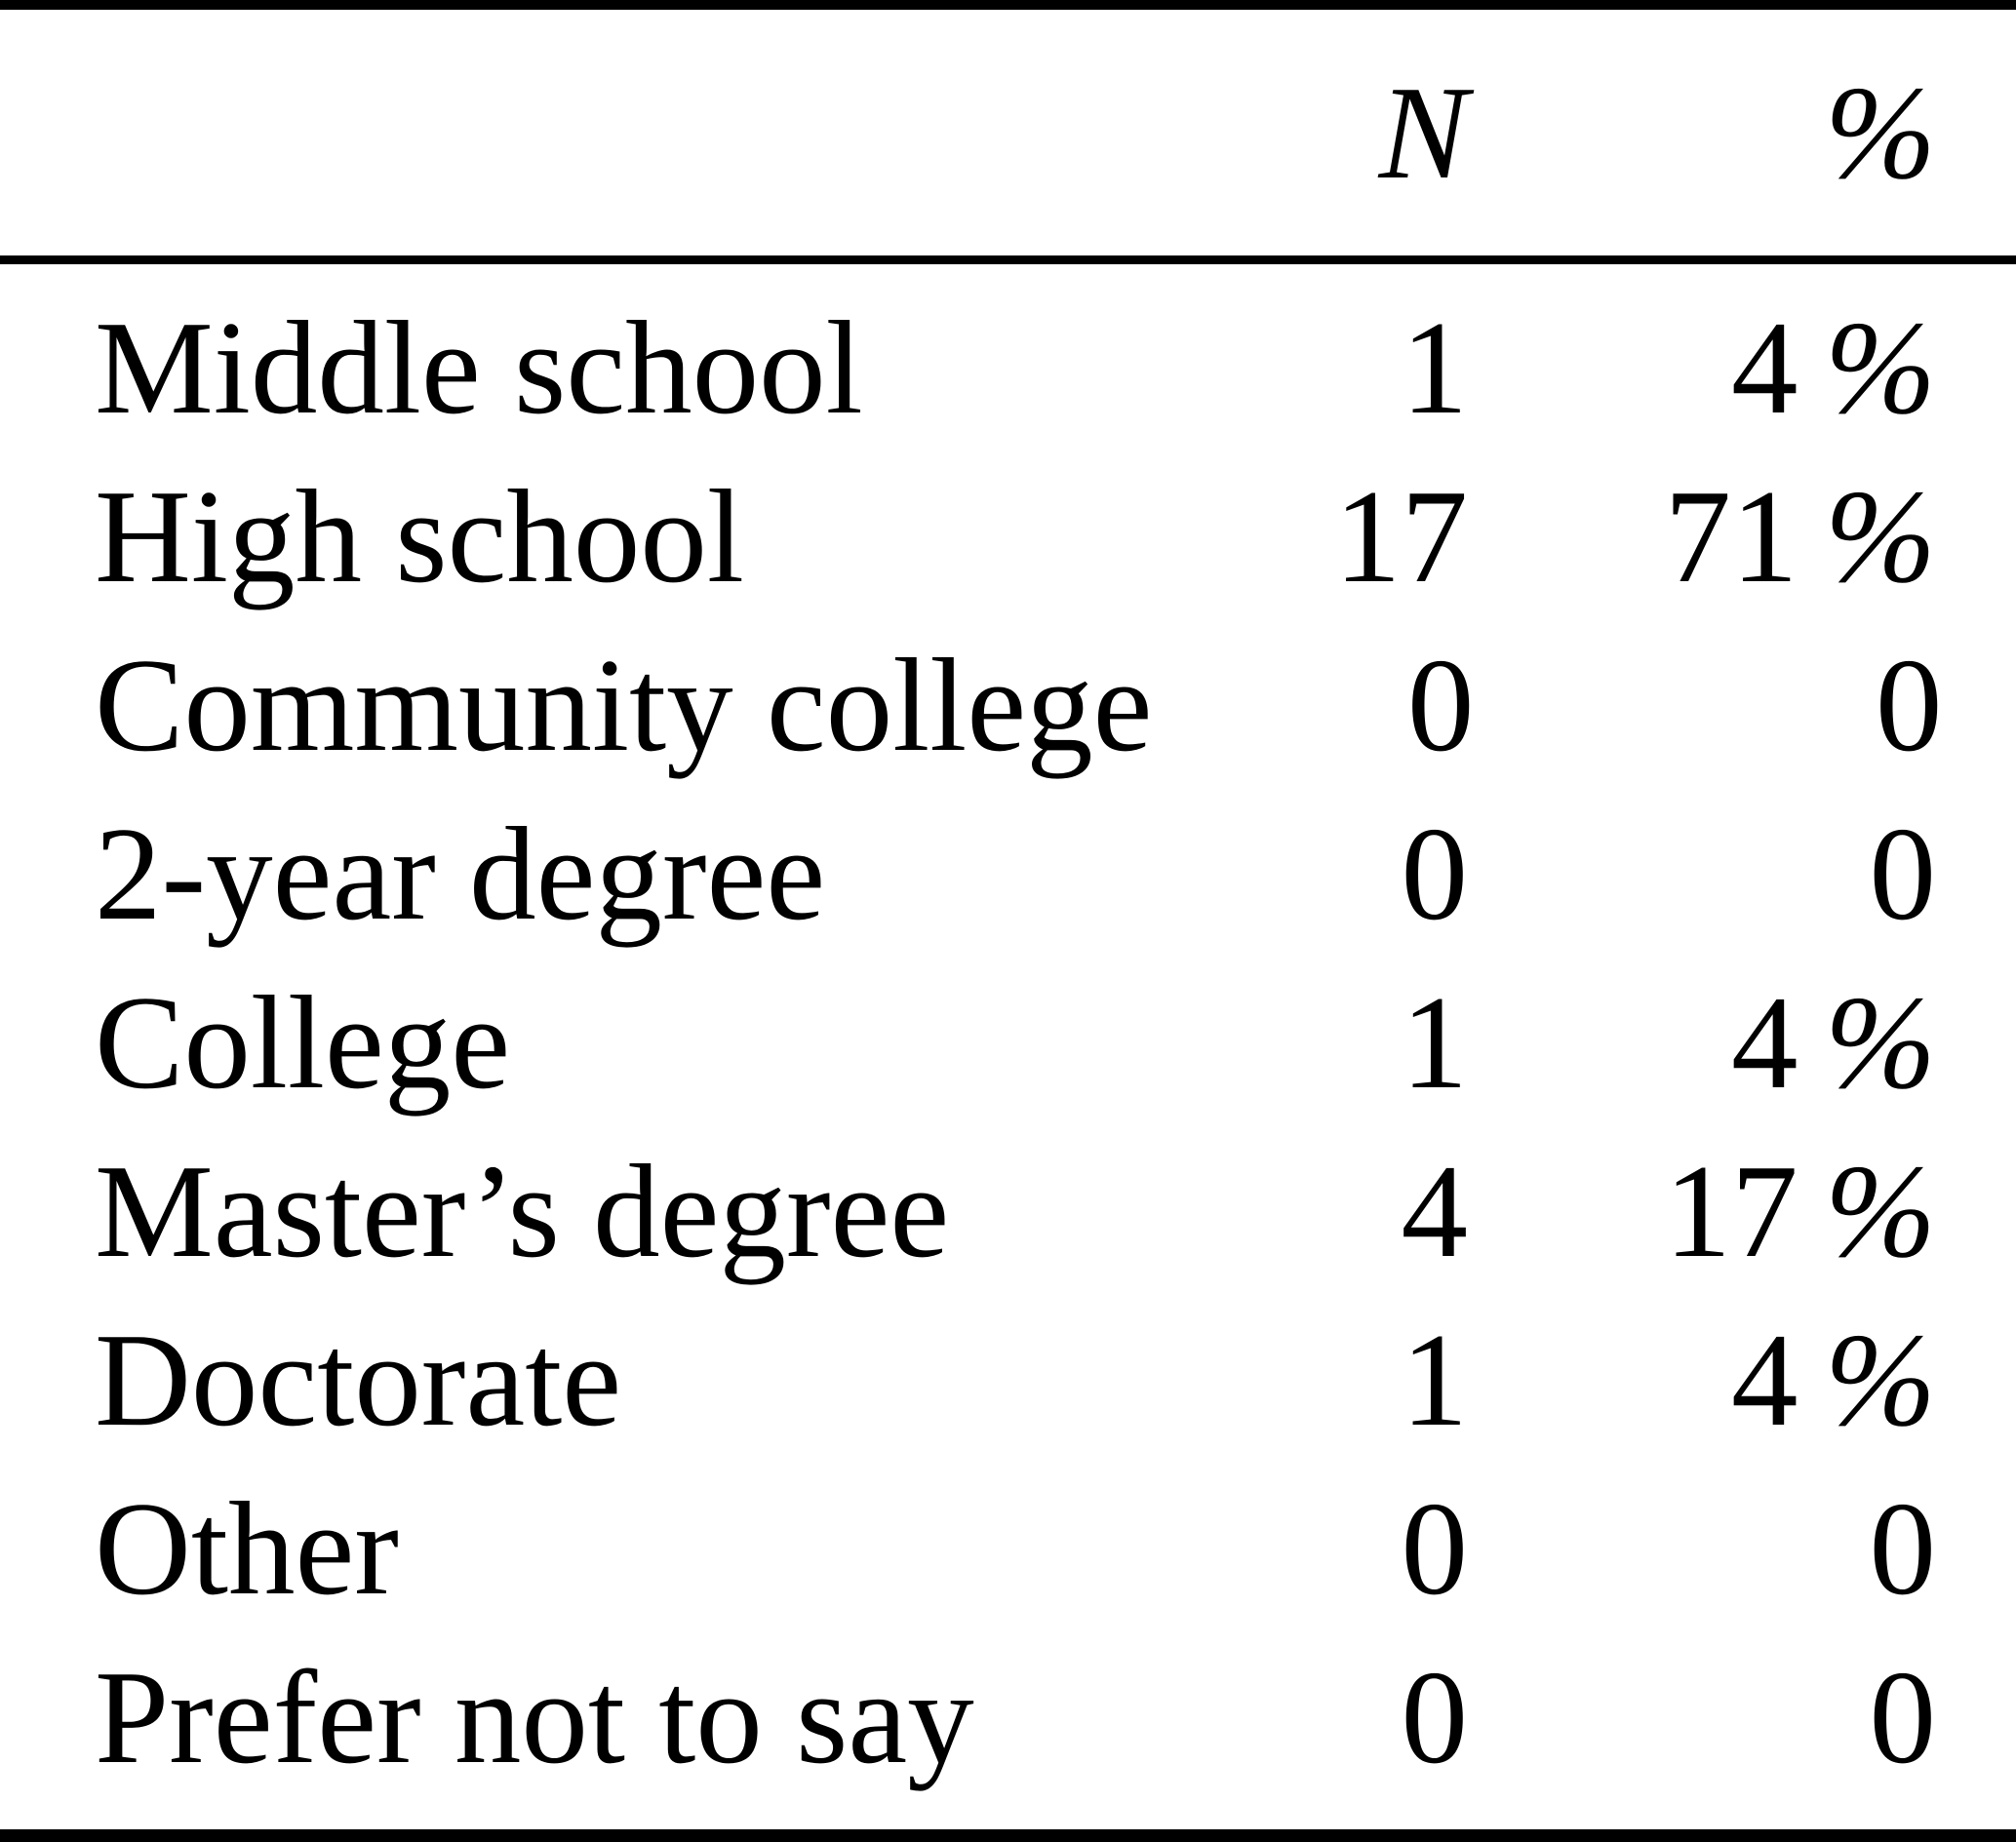  I want to click on row-label: Doctorate, so click(358, 1380).